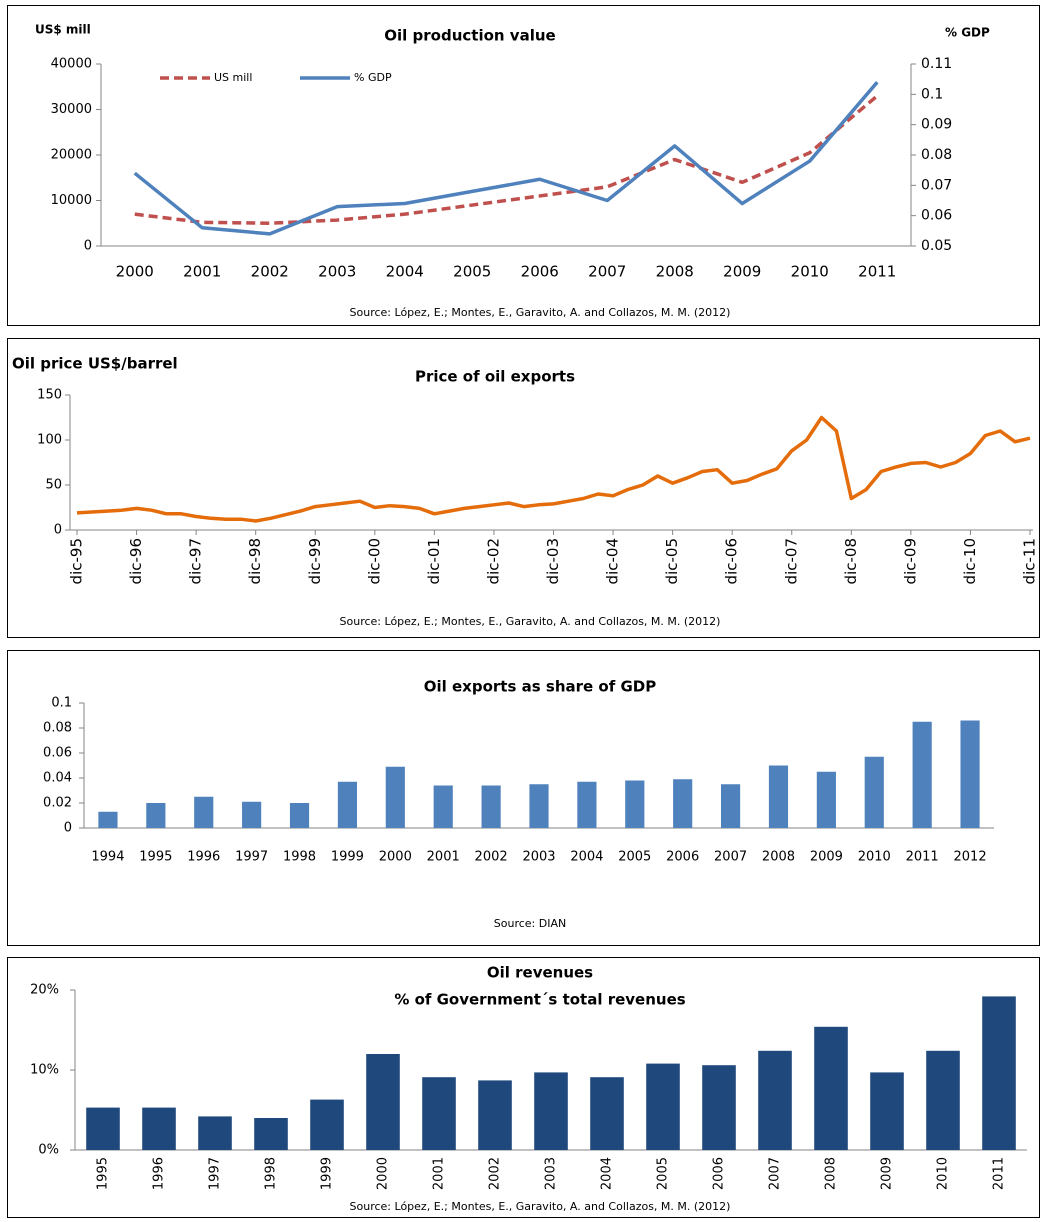 Image resolution: width=1045 pixels, height=1222 pixels. I want to click on y-tick-label: 100, so click(49, 440).